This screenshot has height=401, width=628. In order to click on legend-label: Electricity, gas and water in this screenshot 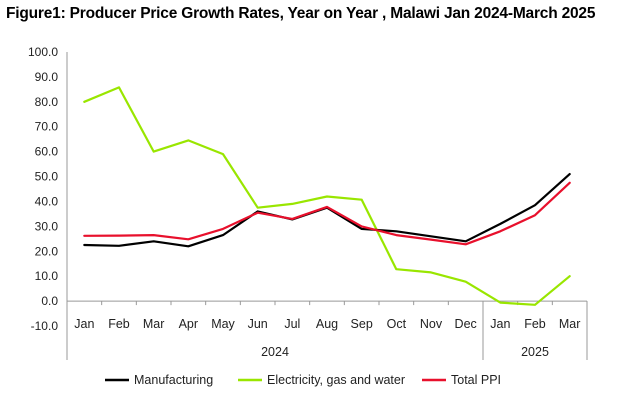, I will do `click(336, 380)`.